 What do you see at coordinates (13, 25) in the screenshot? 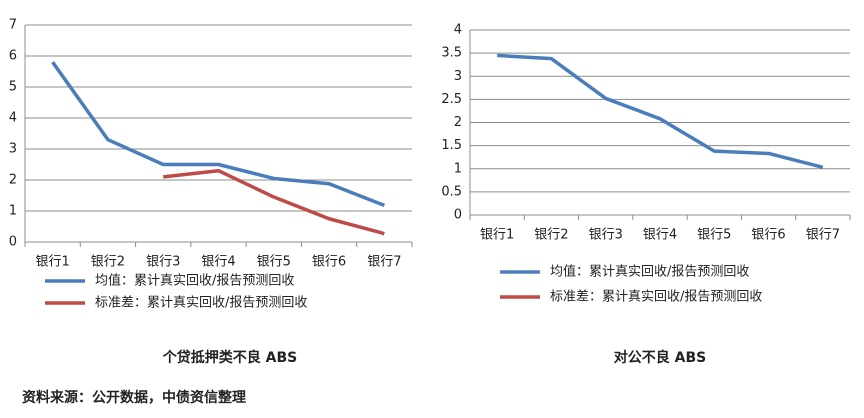
I see `y-tick-label: 7` at bounding box center [13, 25].